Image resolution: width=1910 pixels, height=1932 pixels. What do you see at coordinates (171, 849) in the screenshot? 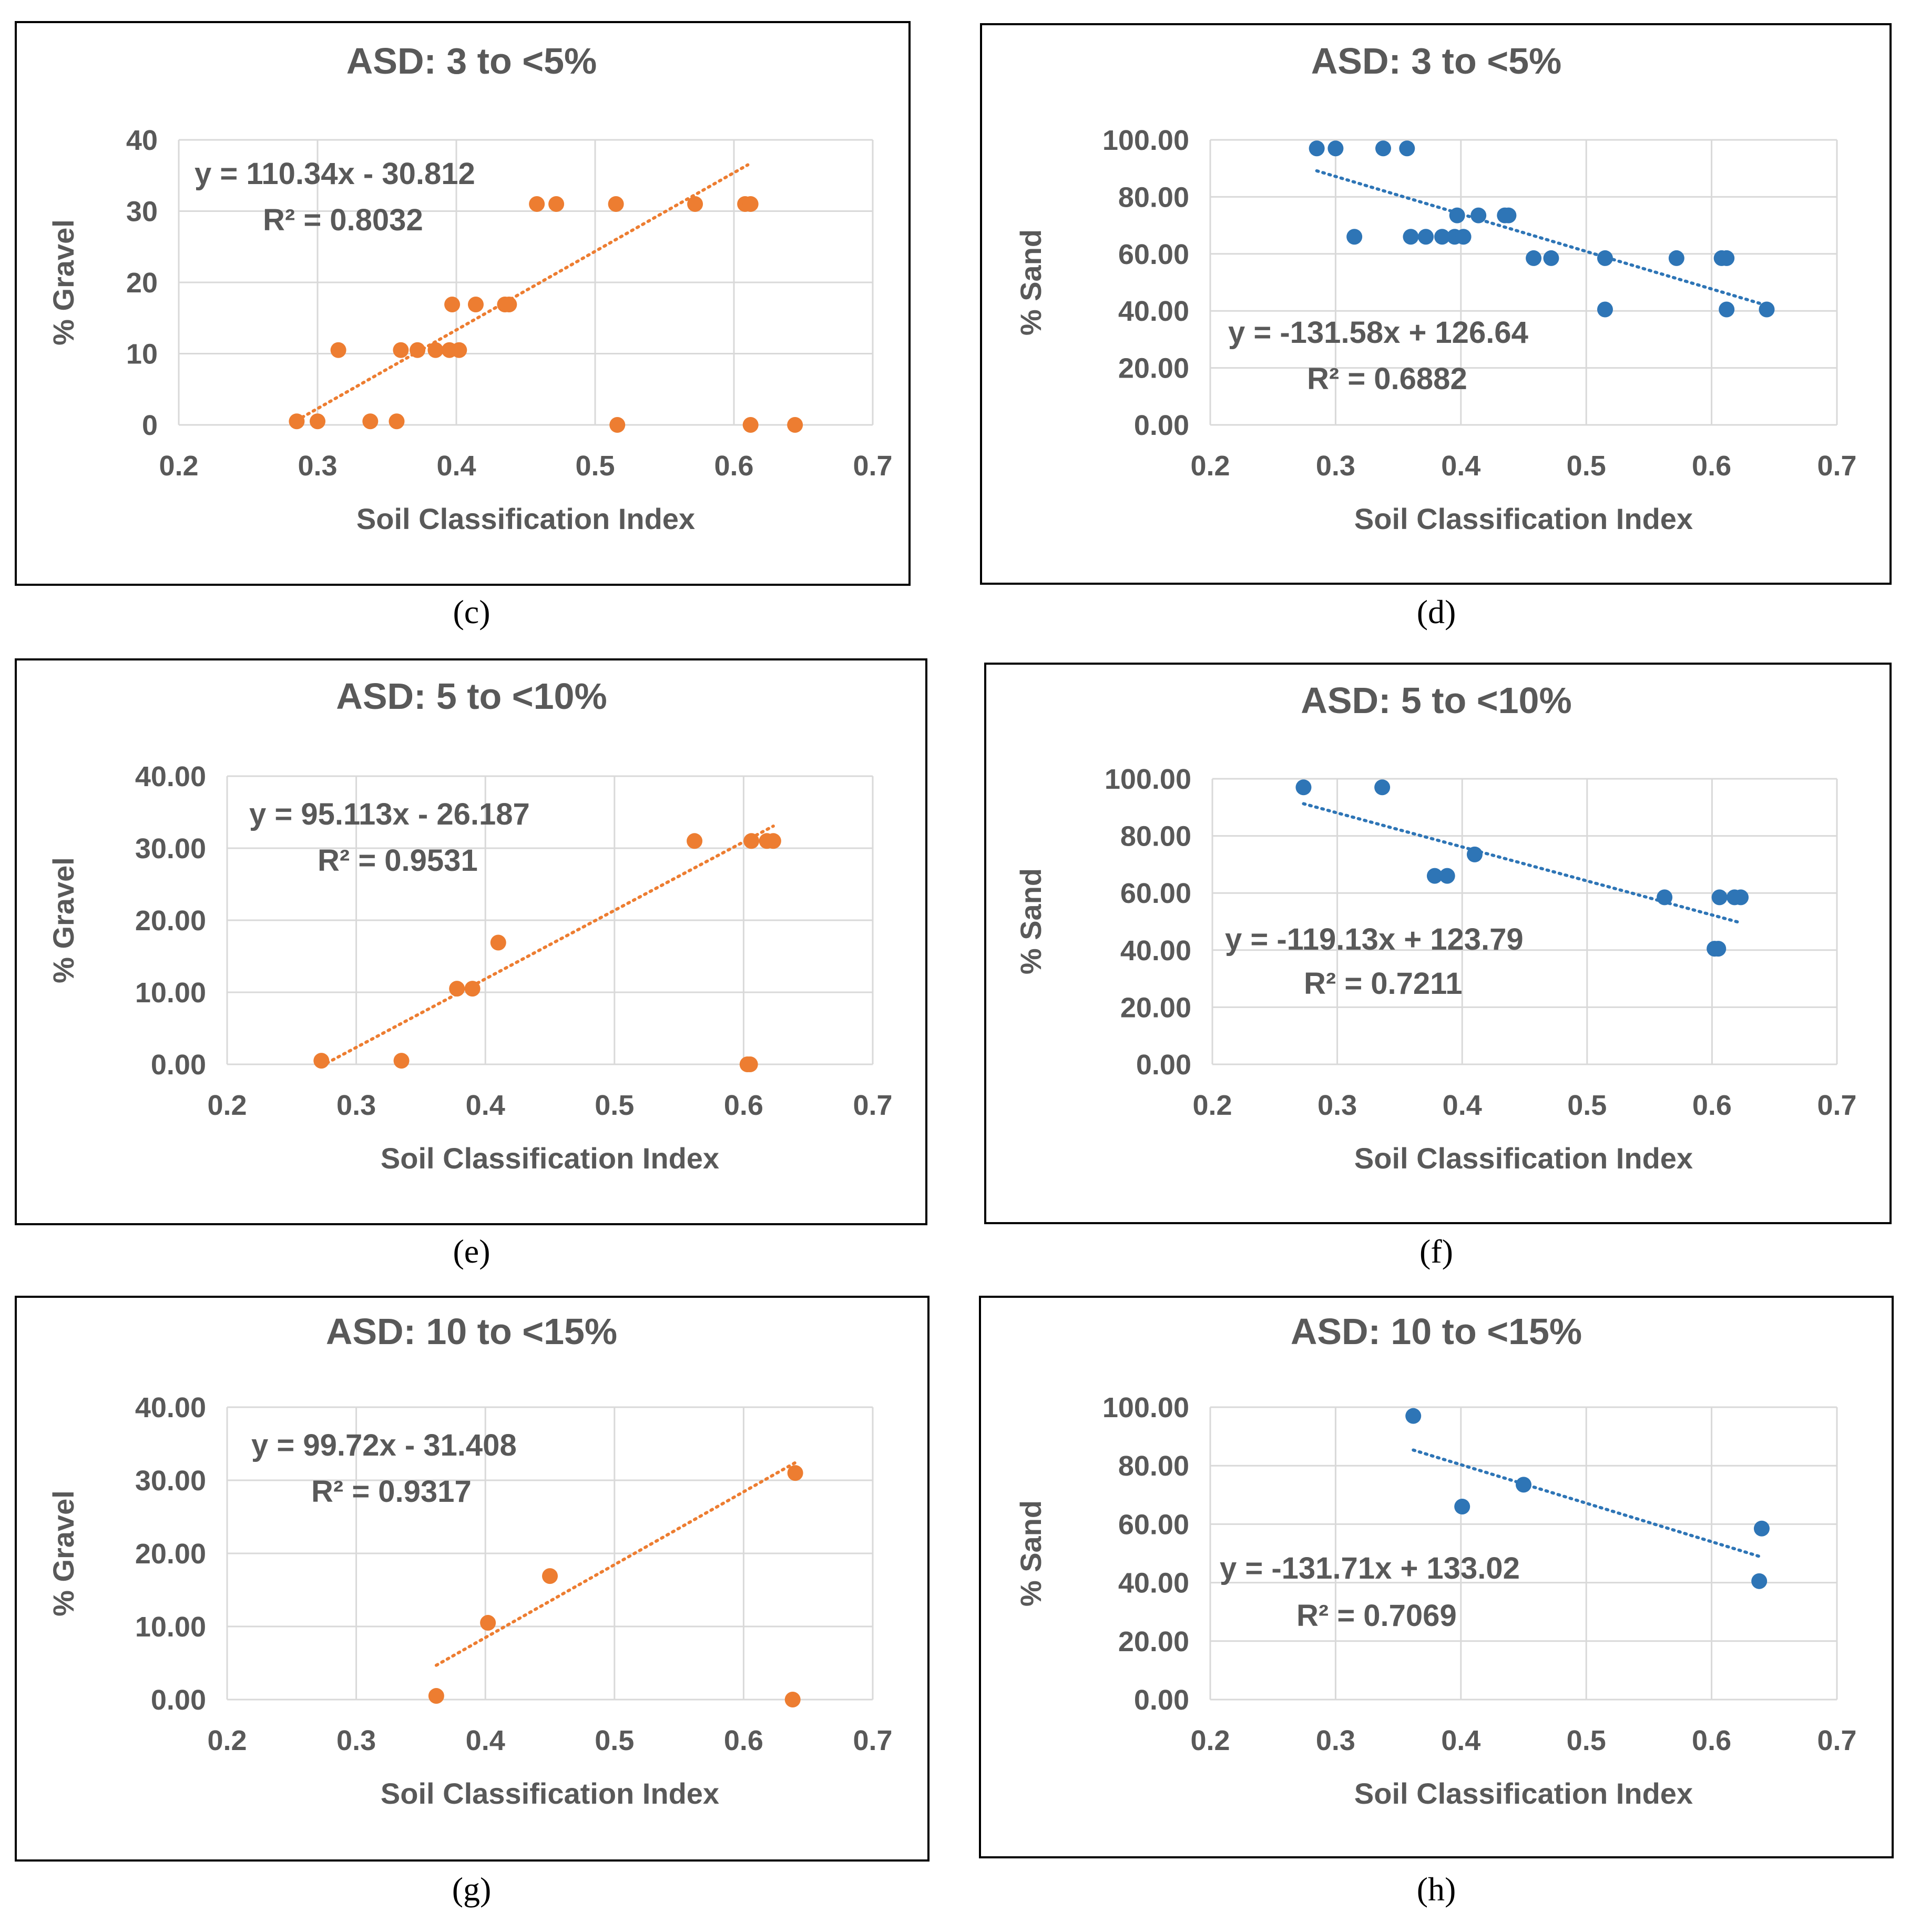
I see `y-tick-label: 30.00` at bounding box center [171, 849].